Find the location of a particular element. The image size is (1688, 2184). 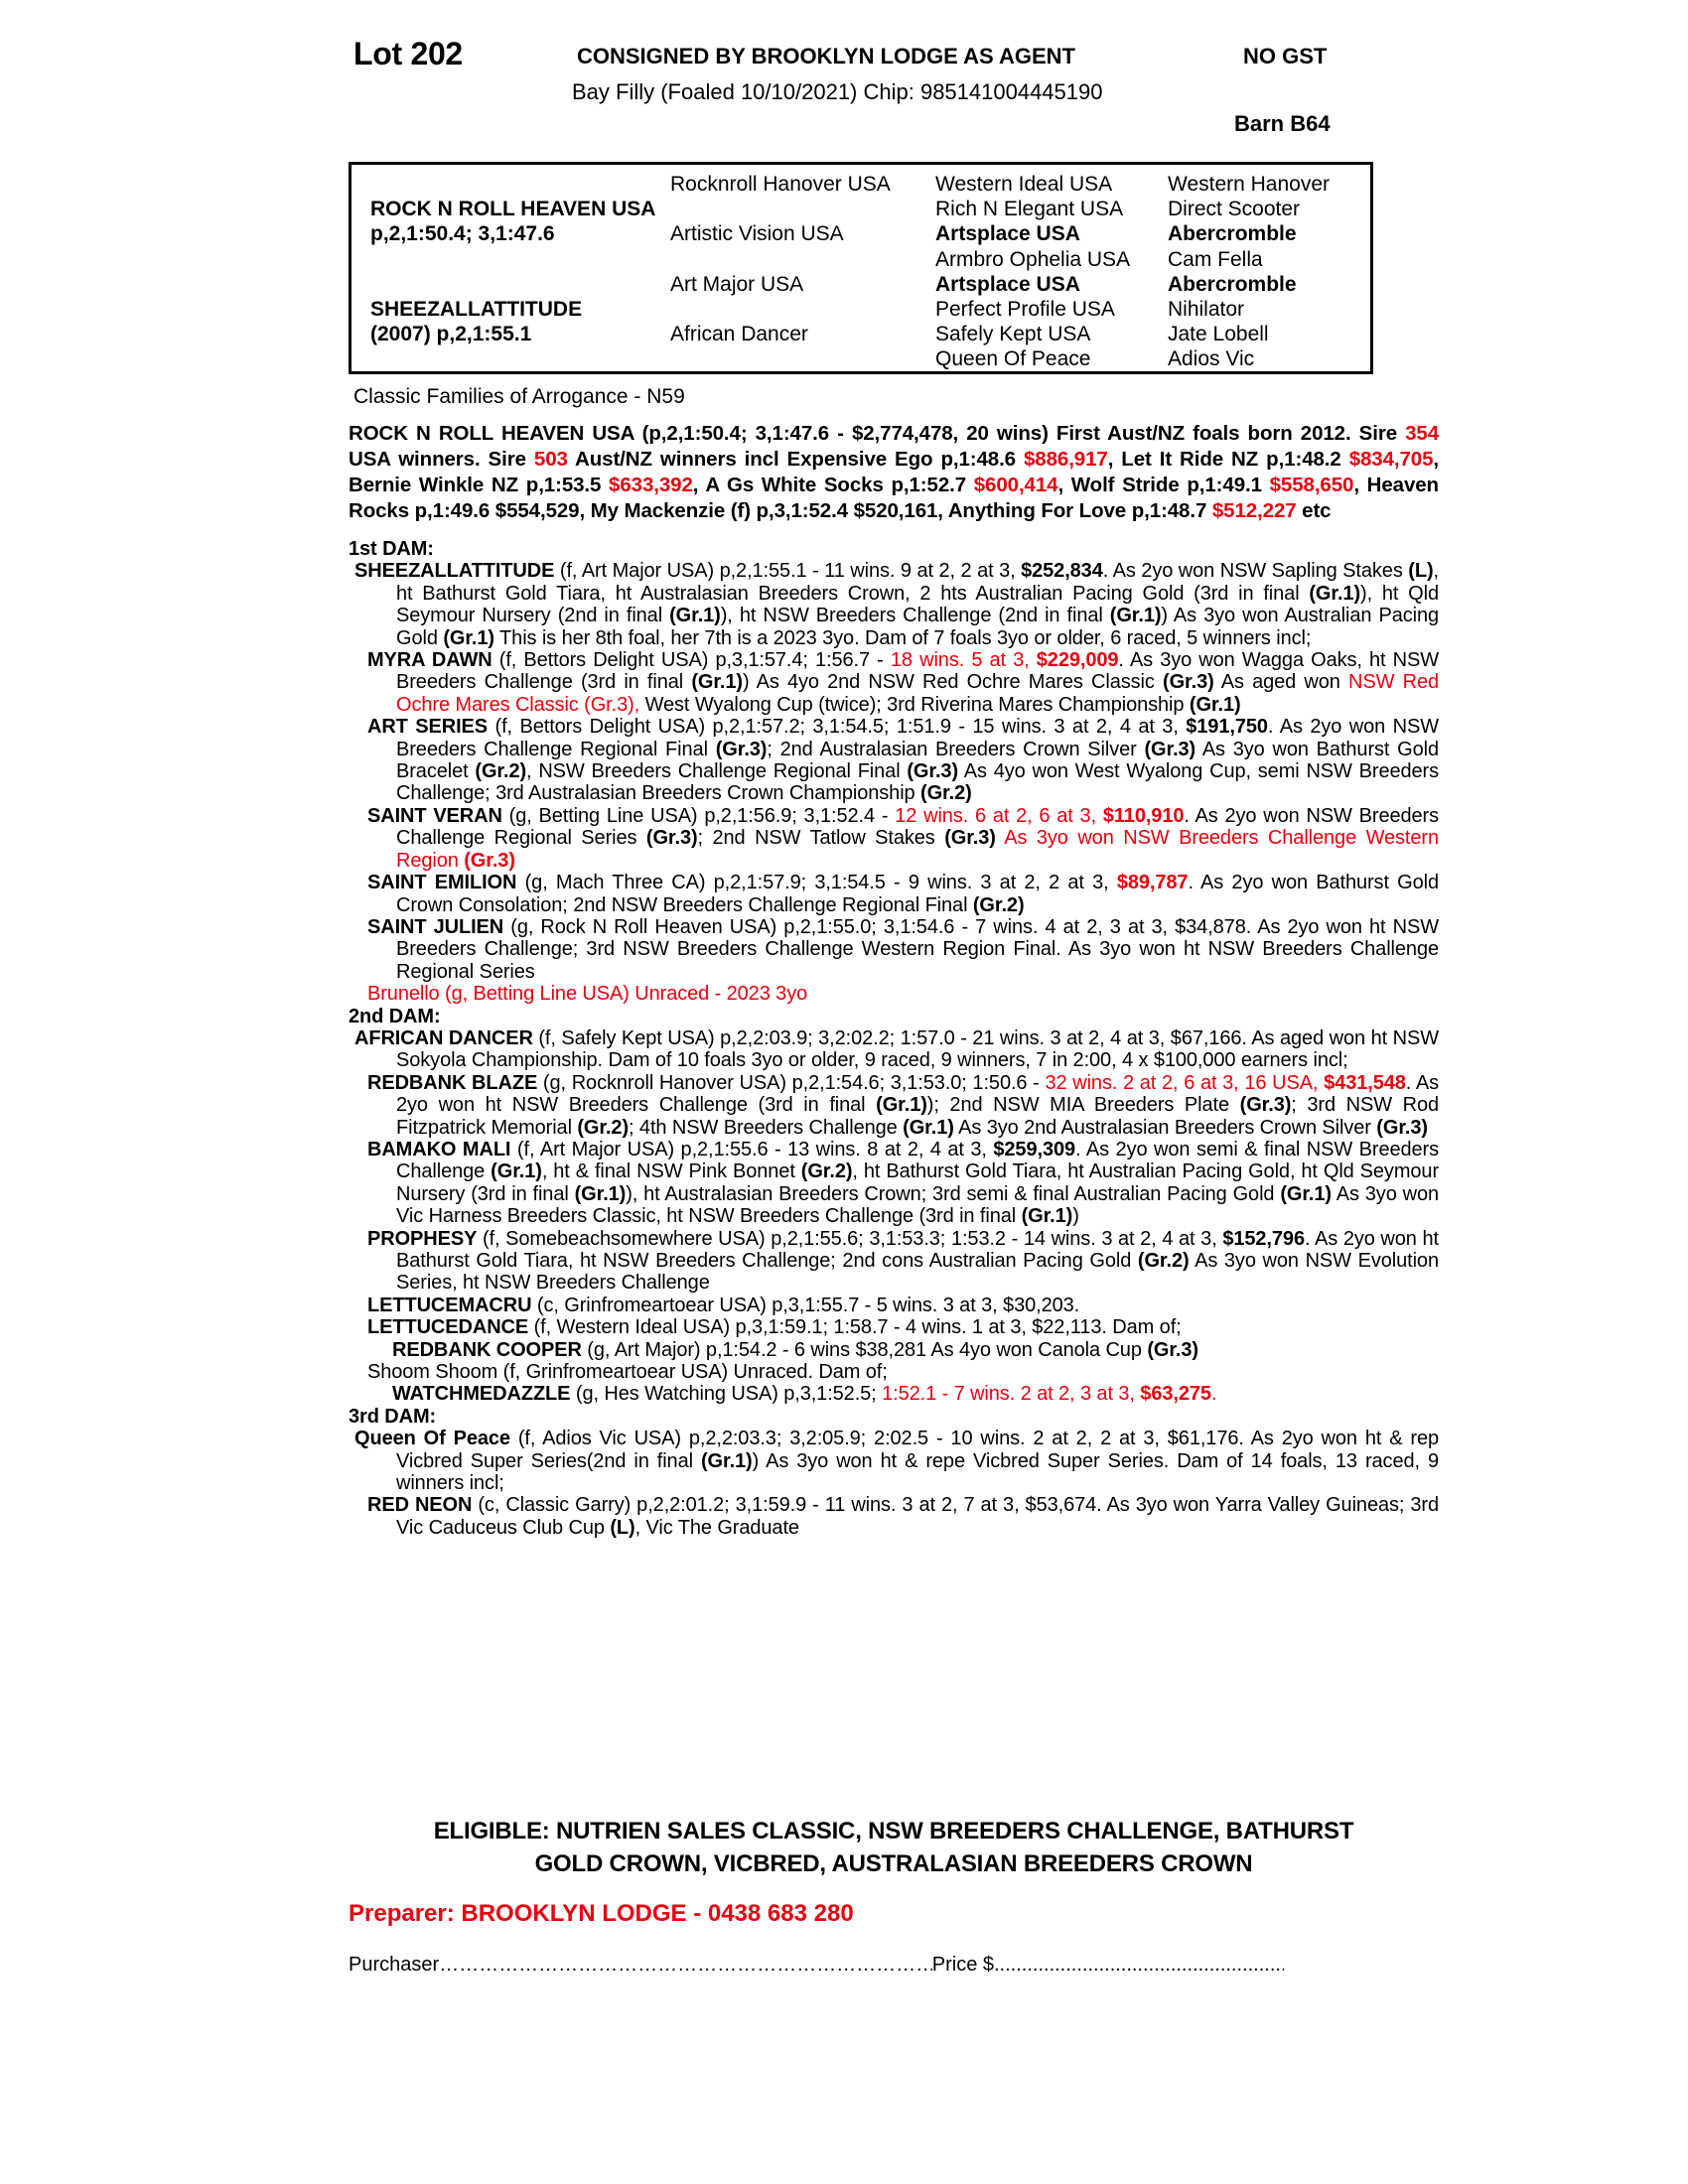

pedigree-cell: African Dancer is located at coordinates (739, 334).